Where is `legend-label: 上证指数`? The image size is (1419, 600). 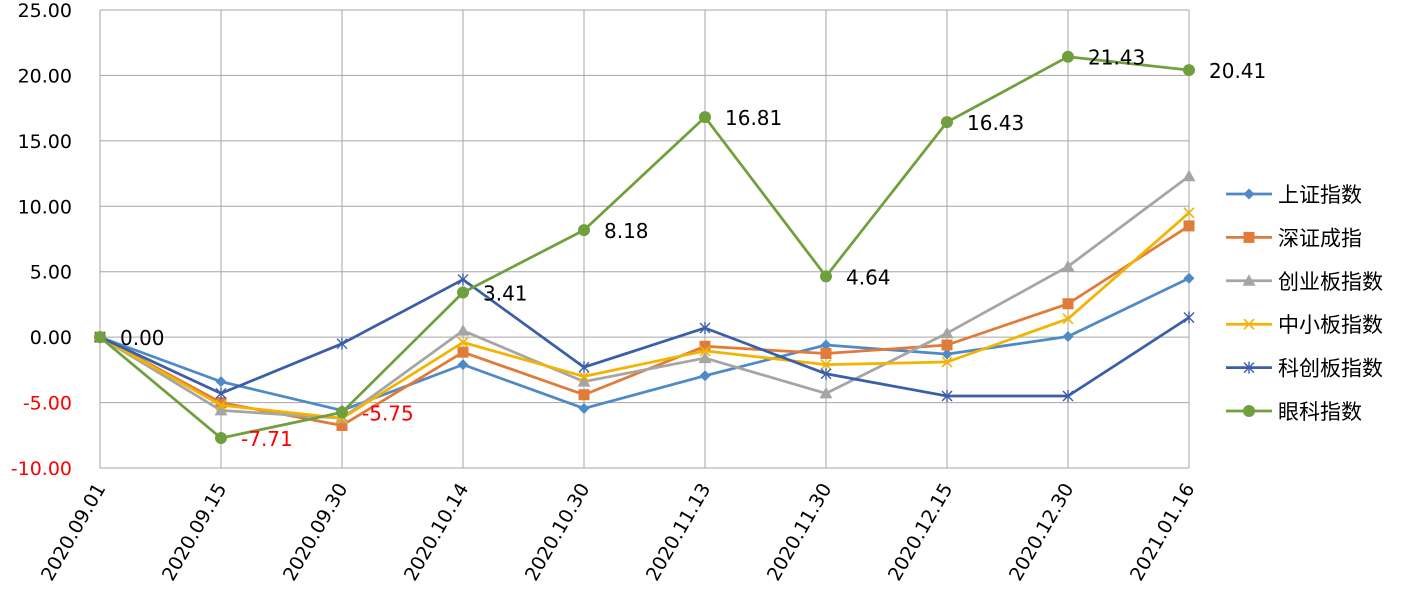
legend-label: 上证指数 is located at coordinates (1320, 195).